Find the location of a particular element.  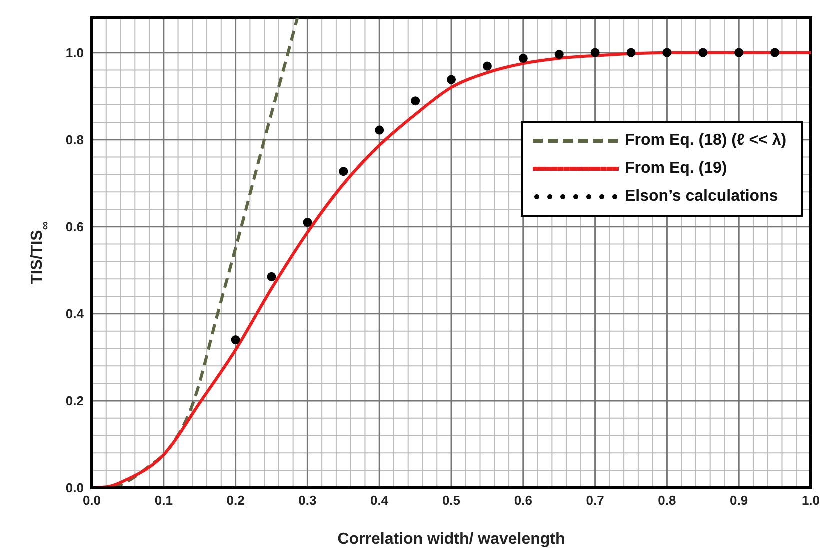

legend-label: Elson’s calculations is located at coordinates (701, 197).